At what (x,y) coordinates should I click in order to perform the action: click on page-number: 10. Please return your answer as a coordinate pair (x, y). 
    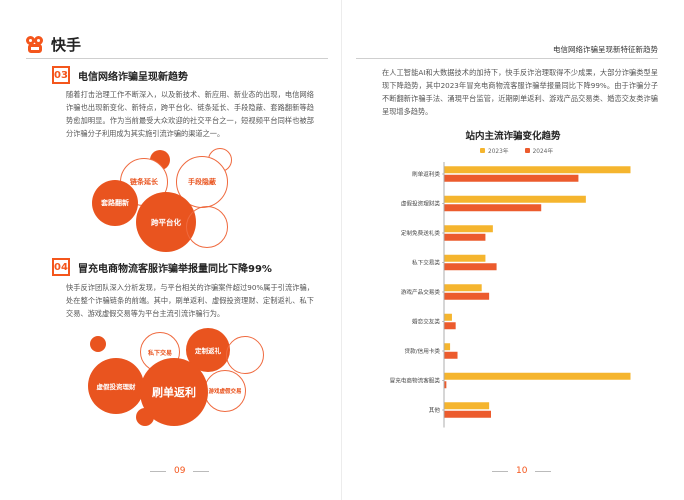
    Looking at the image, I should click on (522, 471).